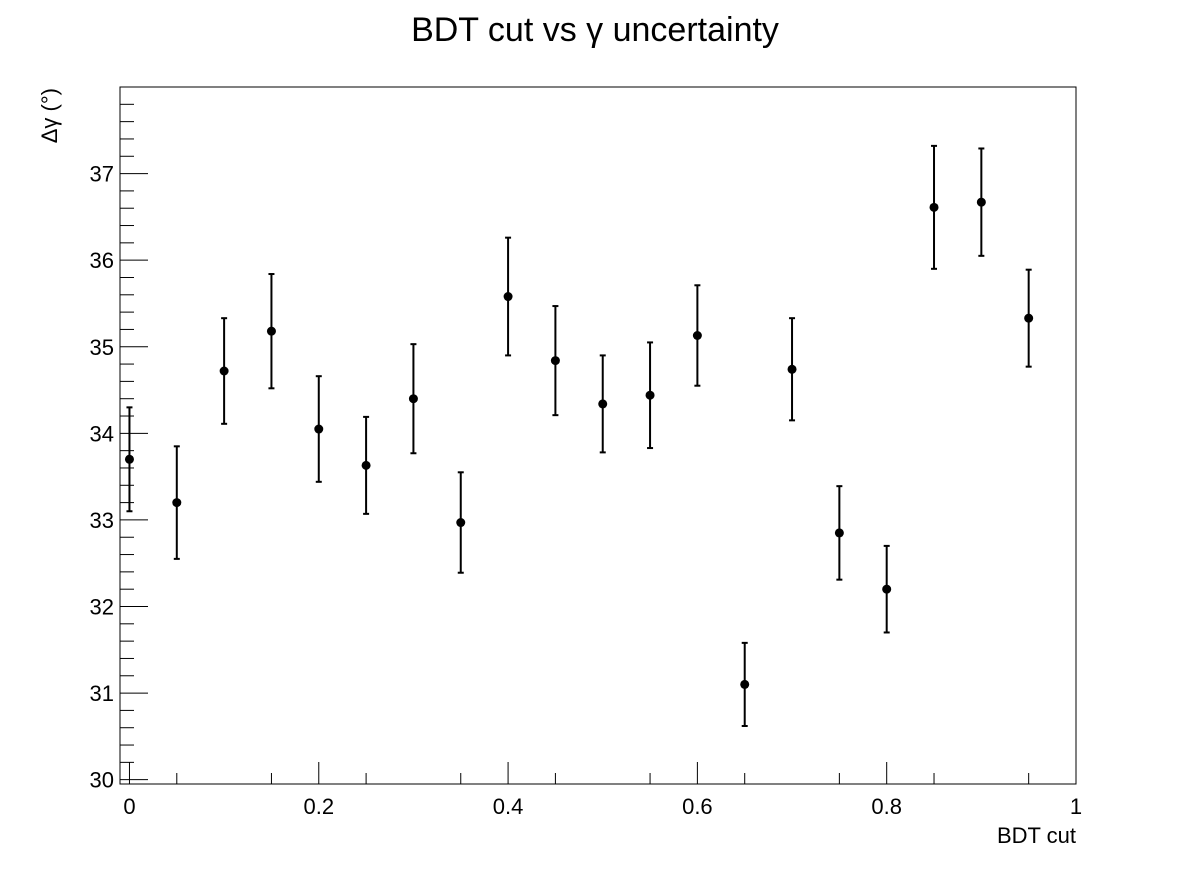  Describe the element at coordinates (102, 433) in the screenshot. I see `y-tick-label: 34` at that location.